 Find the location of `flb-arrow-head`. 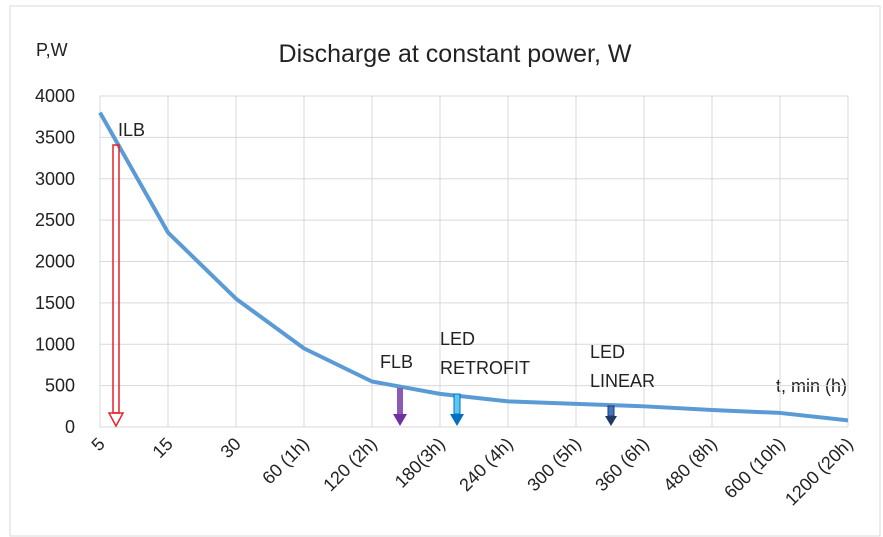

flb-arrow-head is located at coordinates (400, 420).